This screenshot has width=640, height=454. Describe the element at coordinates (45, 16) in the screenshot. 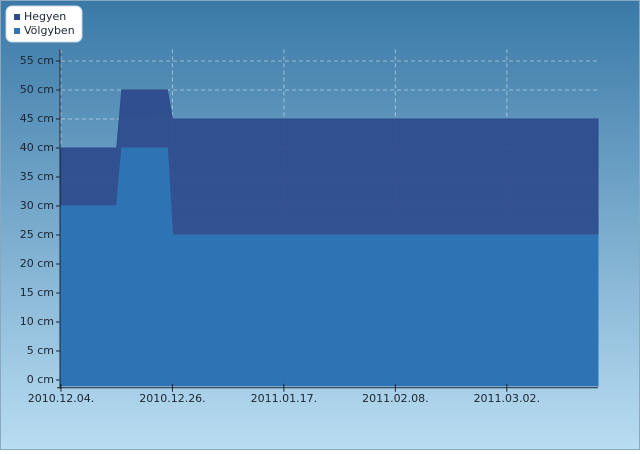

I see `legend-label: Hegyen` at that location.